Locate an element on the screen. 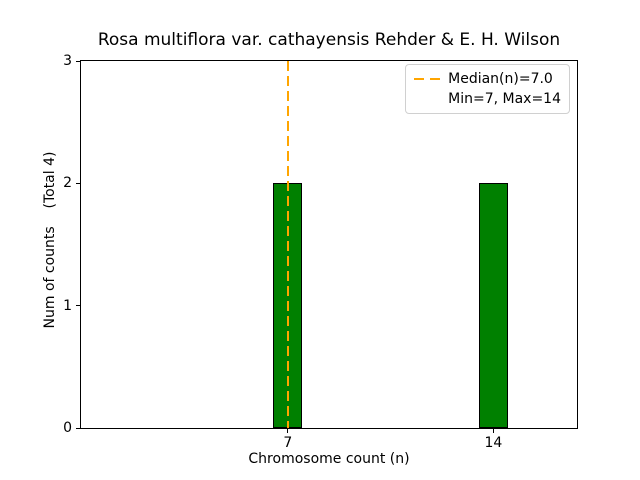  y-tick-label-2: 2 is located at coordinates (67, 183).